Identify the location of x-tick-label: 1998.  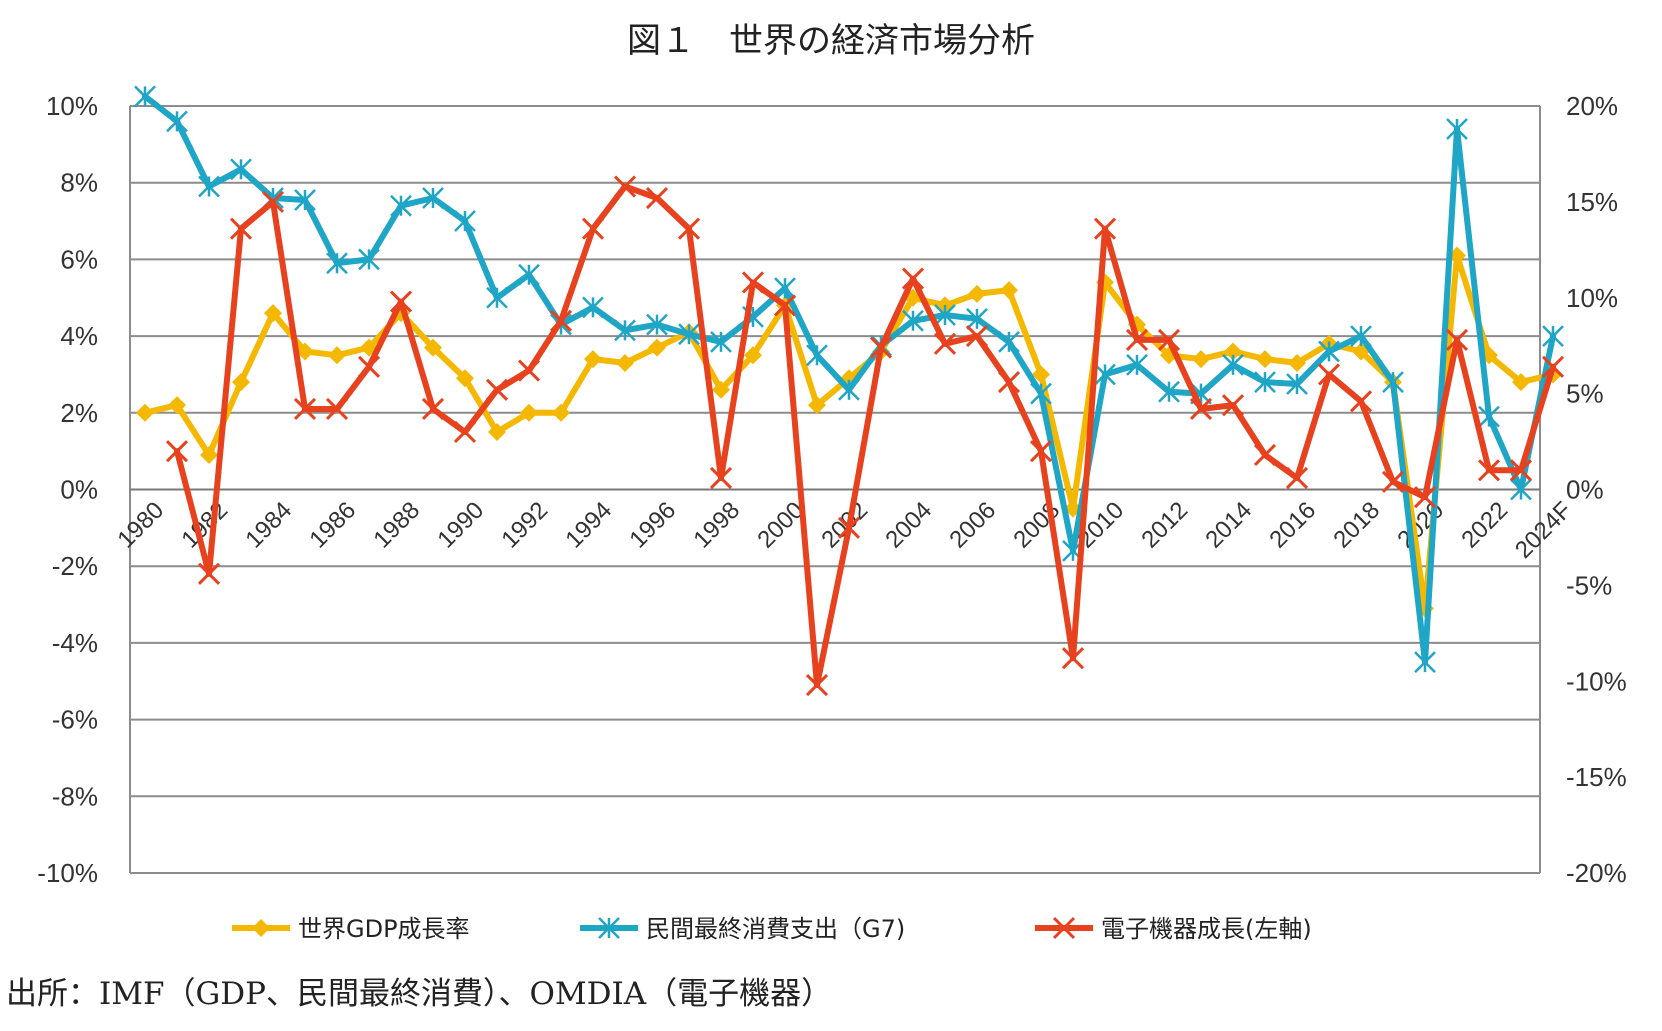
(716, 525).